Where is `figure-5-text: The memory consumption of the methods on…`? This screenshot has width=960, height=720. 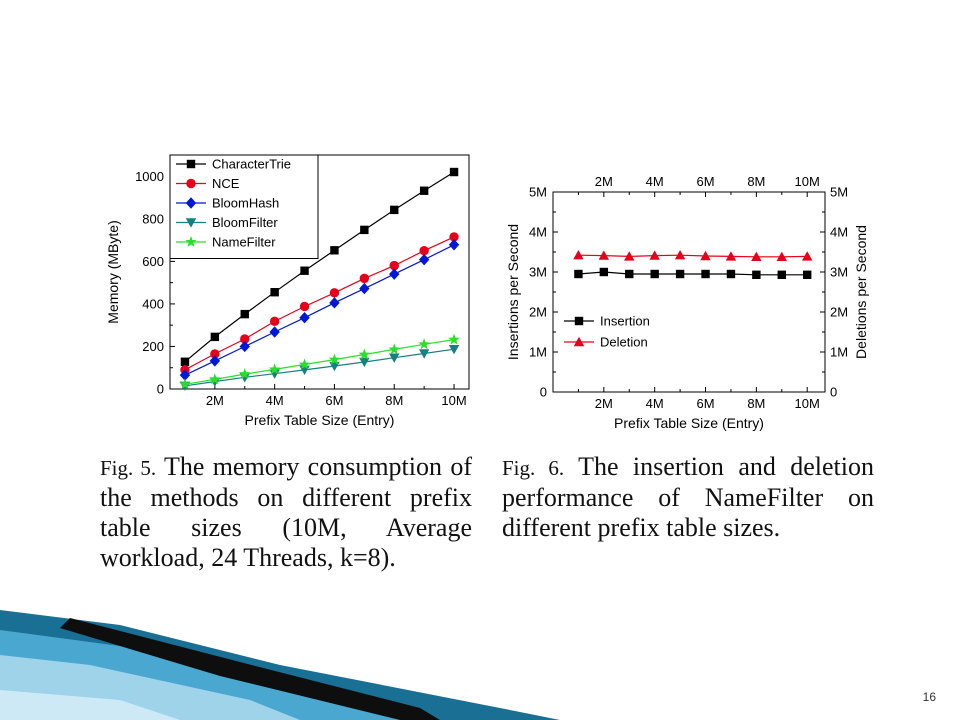 figure-5-text: The memory consumption of the methods on… is located at coordinates (286, 512).